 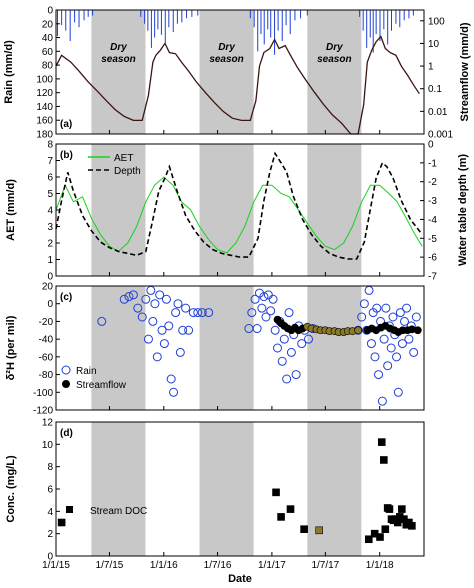 I want to click on depth-axis-label: Water table depth (m), so click(x=463, y=210).